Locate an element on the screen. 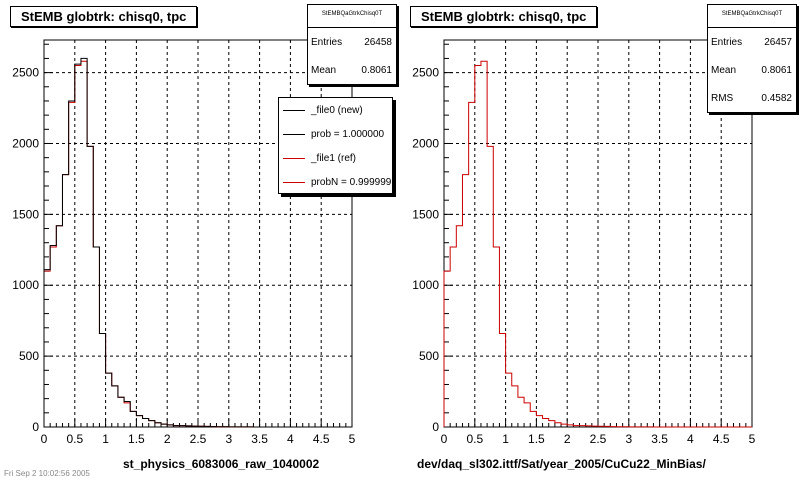 The width and height of the screenshot is (800, 480). left-stats-mean-label: Mean is located at coordinates (324, 70).